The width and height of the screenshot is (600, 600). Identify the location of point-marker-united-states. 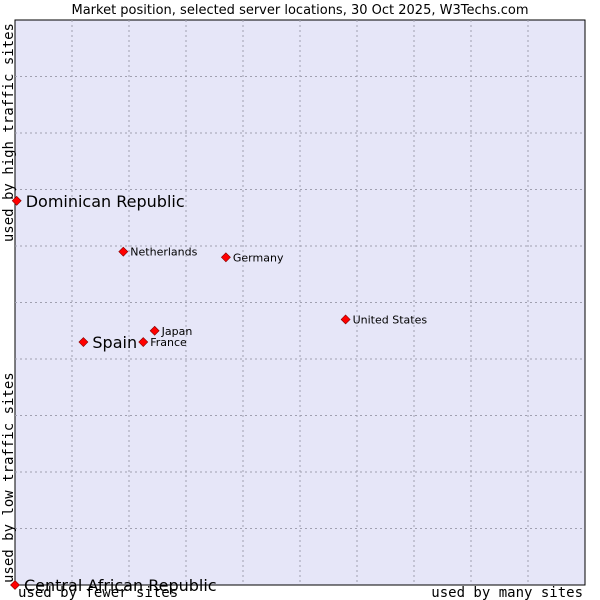
(345, 319).